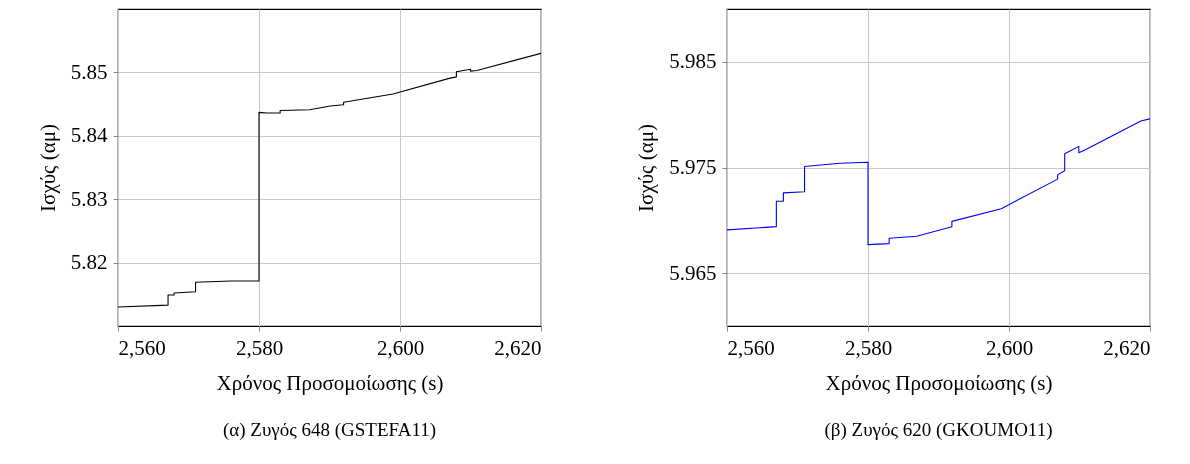 Image resolution: width=1190 pixels, height=464 pixels. I want to click on y-tick-label: 5.965, so click(693, 272).